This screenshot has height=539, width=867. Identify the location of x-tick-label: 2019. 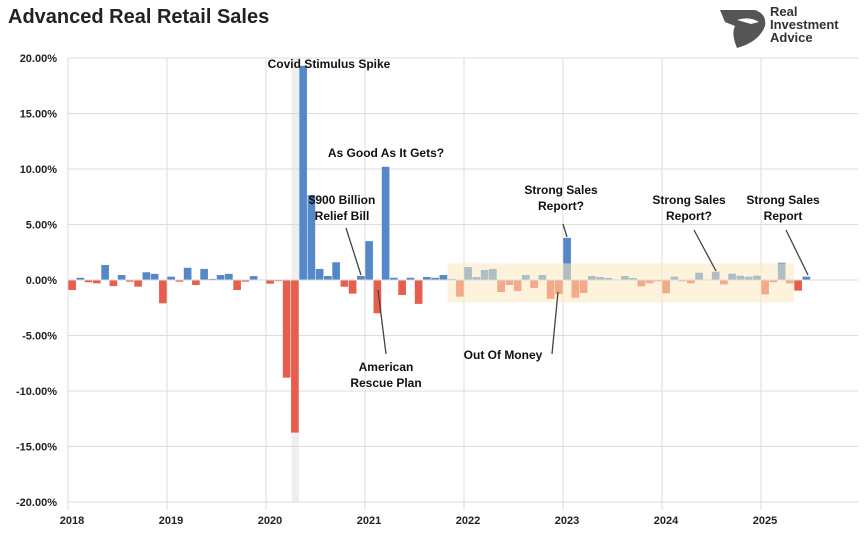
(171, 521).